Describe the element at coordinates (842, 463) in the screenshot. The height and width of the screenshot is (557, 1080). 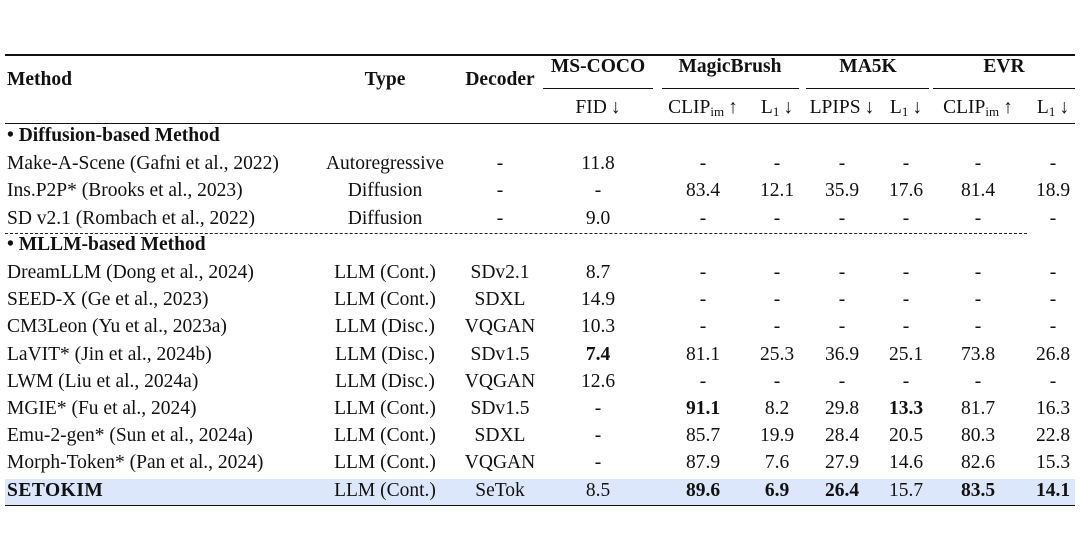
I see `value-cell: 27.9` at that location.